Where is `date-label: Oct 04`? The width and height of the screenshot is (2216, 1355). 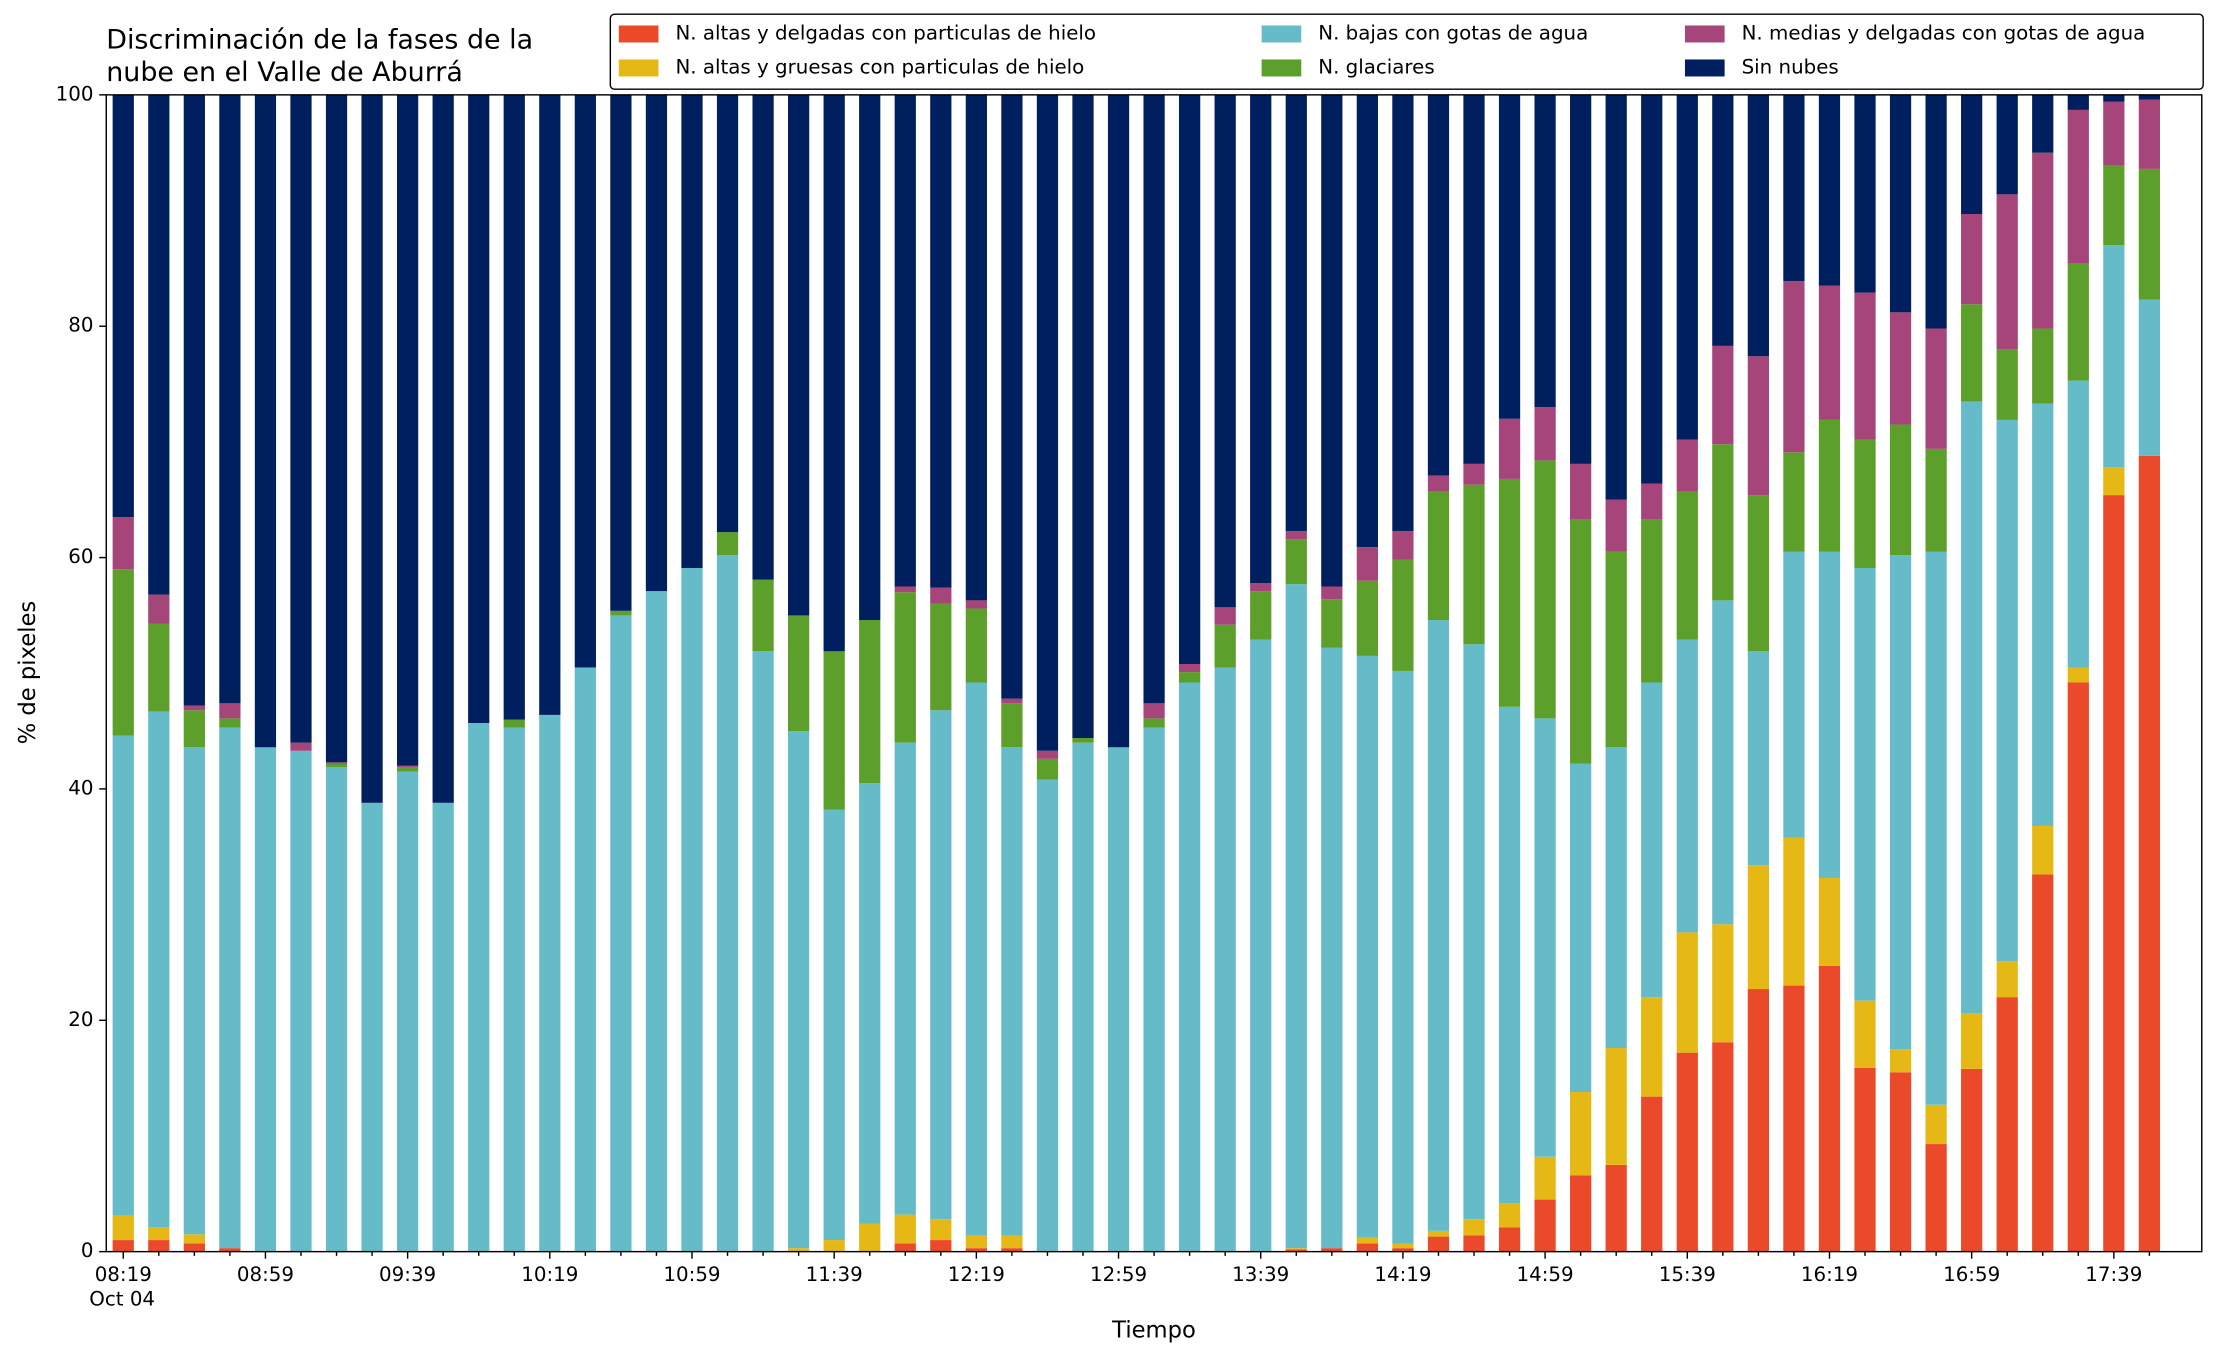 date-label: Oct 04 is located at coordinates (122, 1298).